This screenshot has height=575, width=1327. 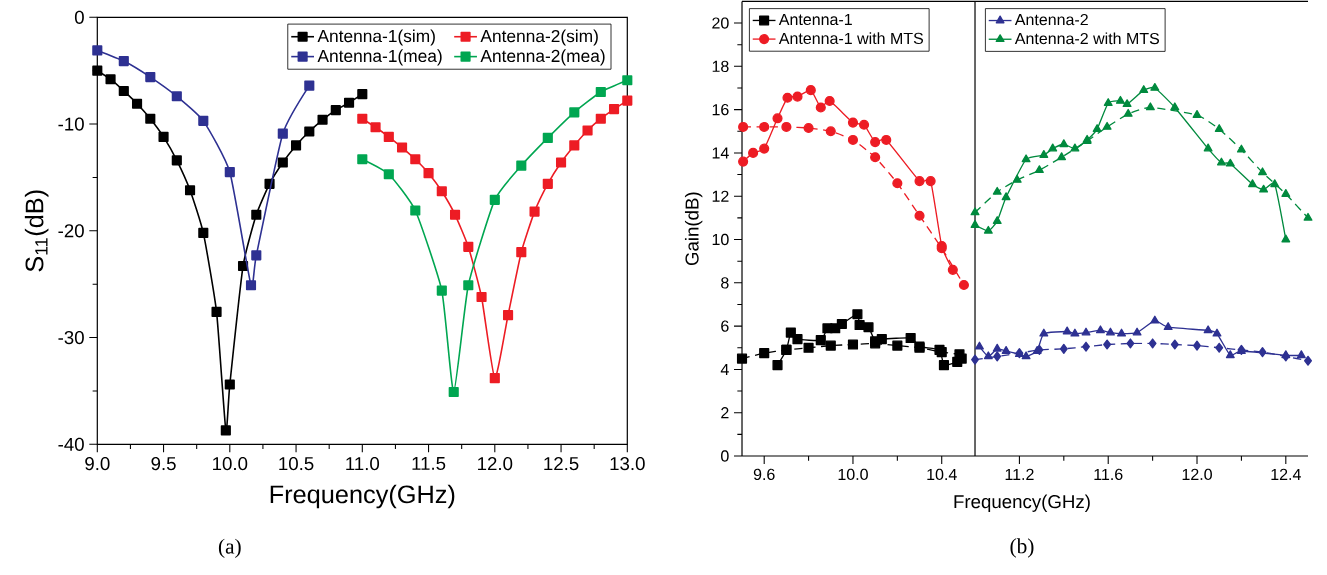 I want to click on y-tick-label: -20, so click(x=71, y=231).